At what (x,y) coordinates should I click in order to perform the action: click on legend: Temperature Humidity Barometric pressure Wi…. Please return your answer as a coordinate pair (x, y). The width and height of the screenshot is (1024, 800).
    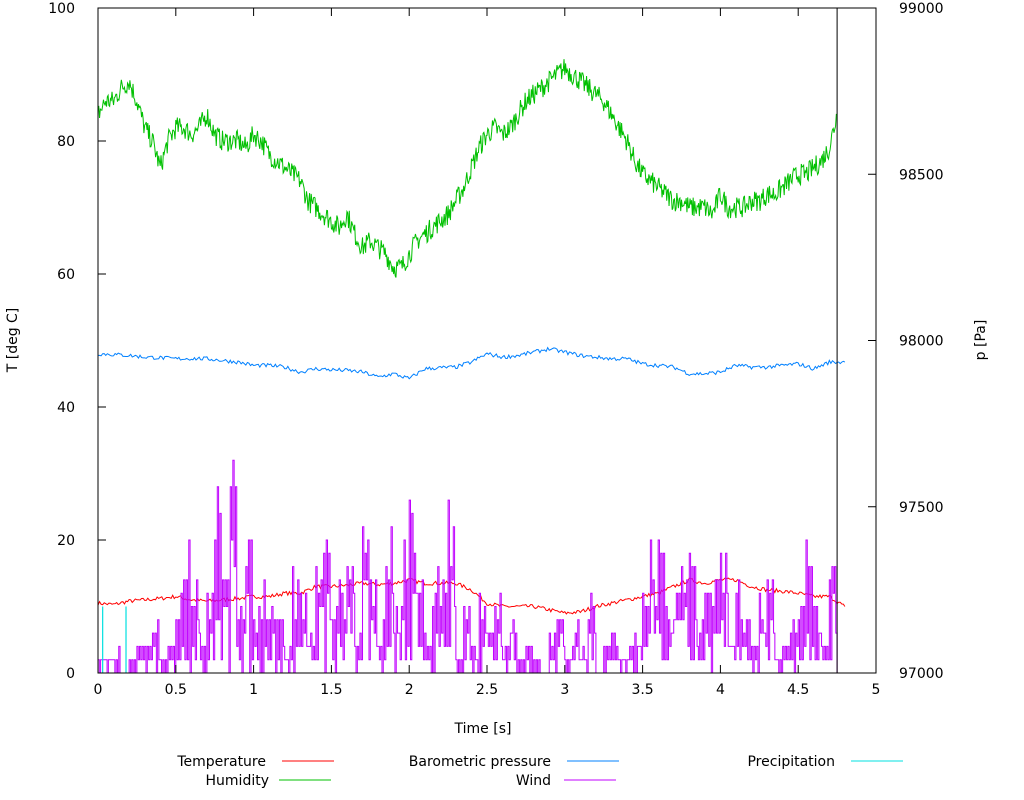
    Looking at the image, I should click on (539, 771).